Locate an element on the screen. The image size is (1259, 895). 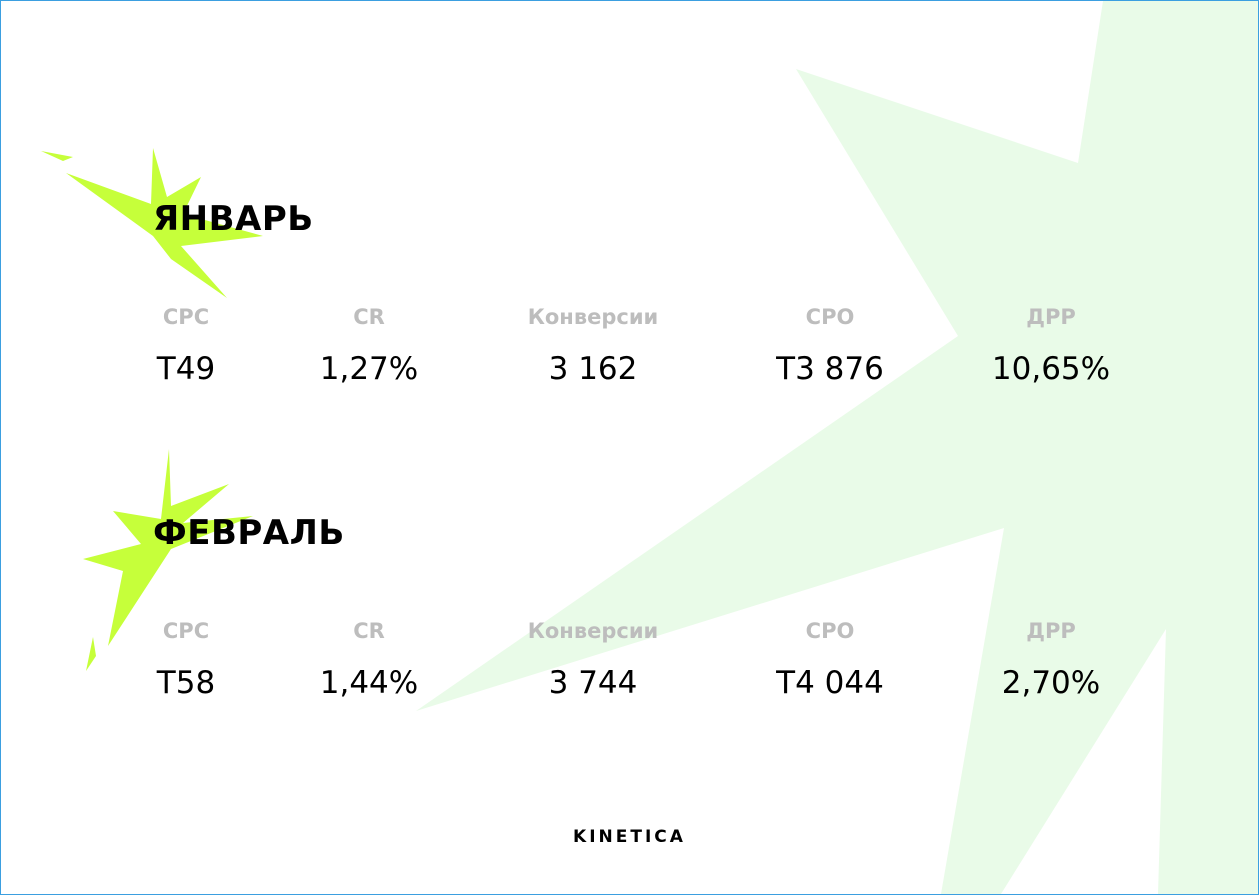
metric-value: 10,65% is located at coordinates (1051, 369).